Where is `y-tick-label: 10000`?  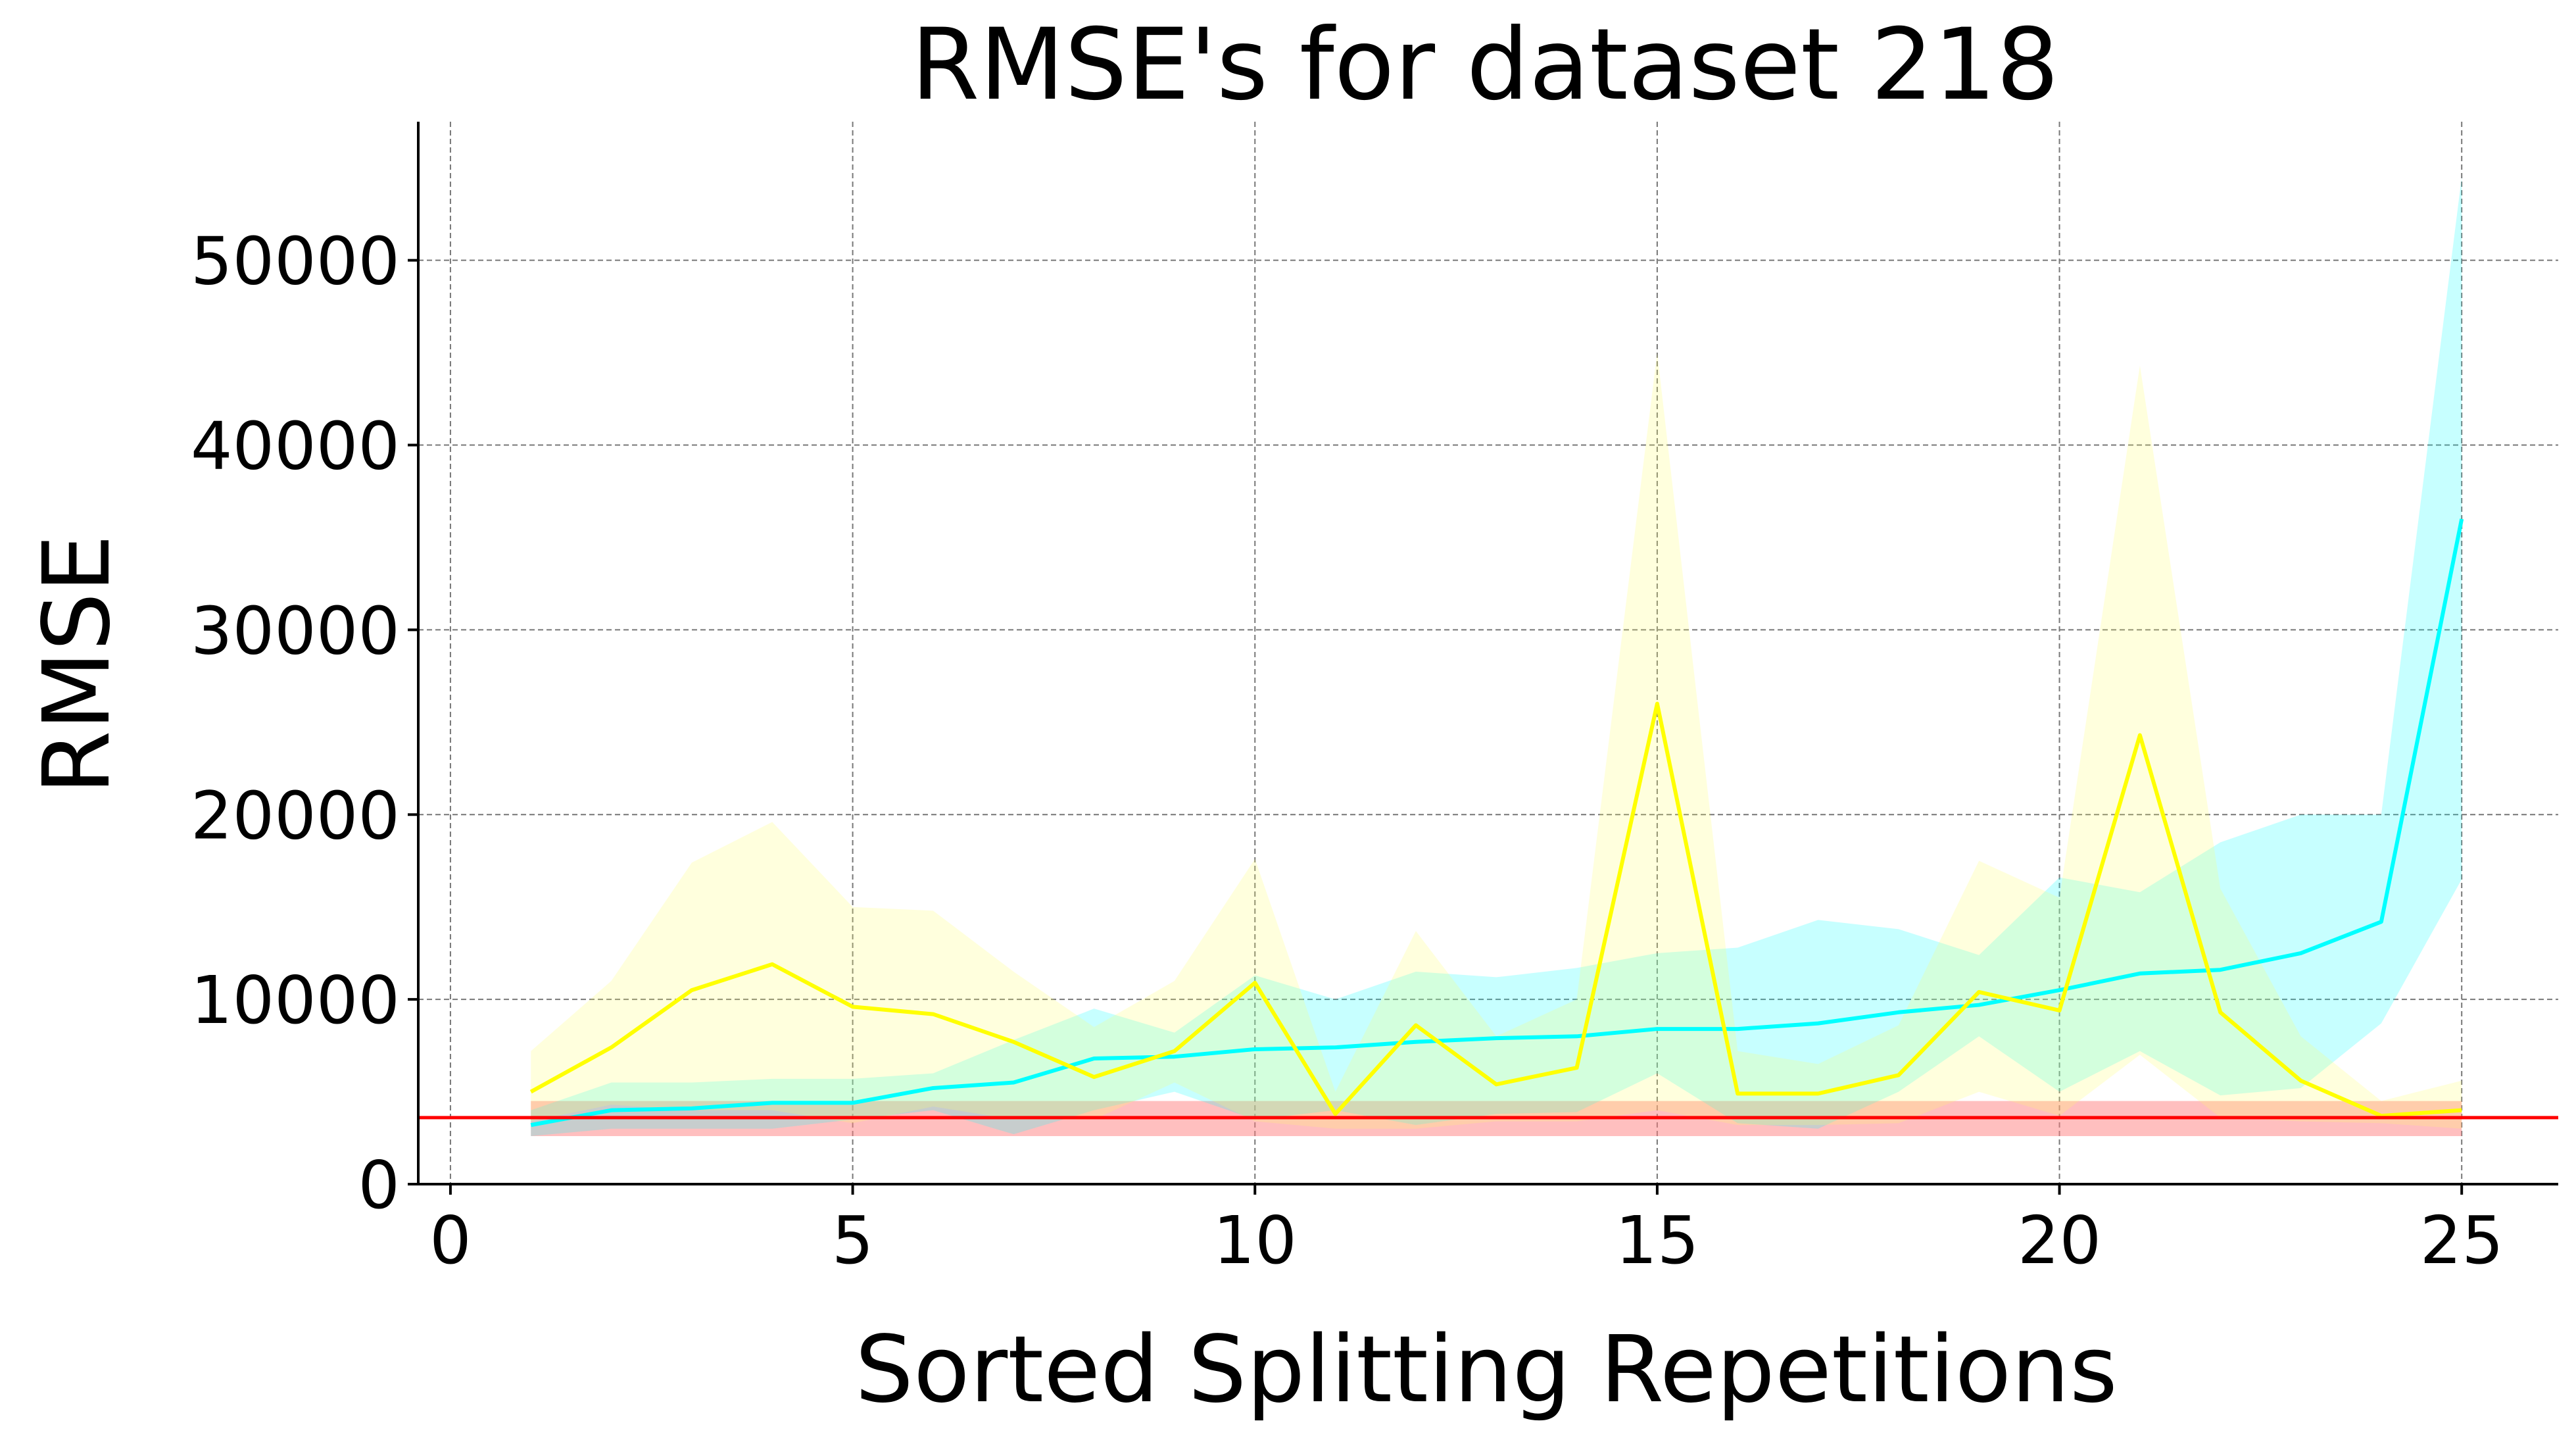 y-tick-label: 10000 is located at coordinates (295, 1000).